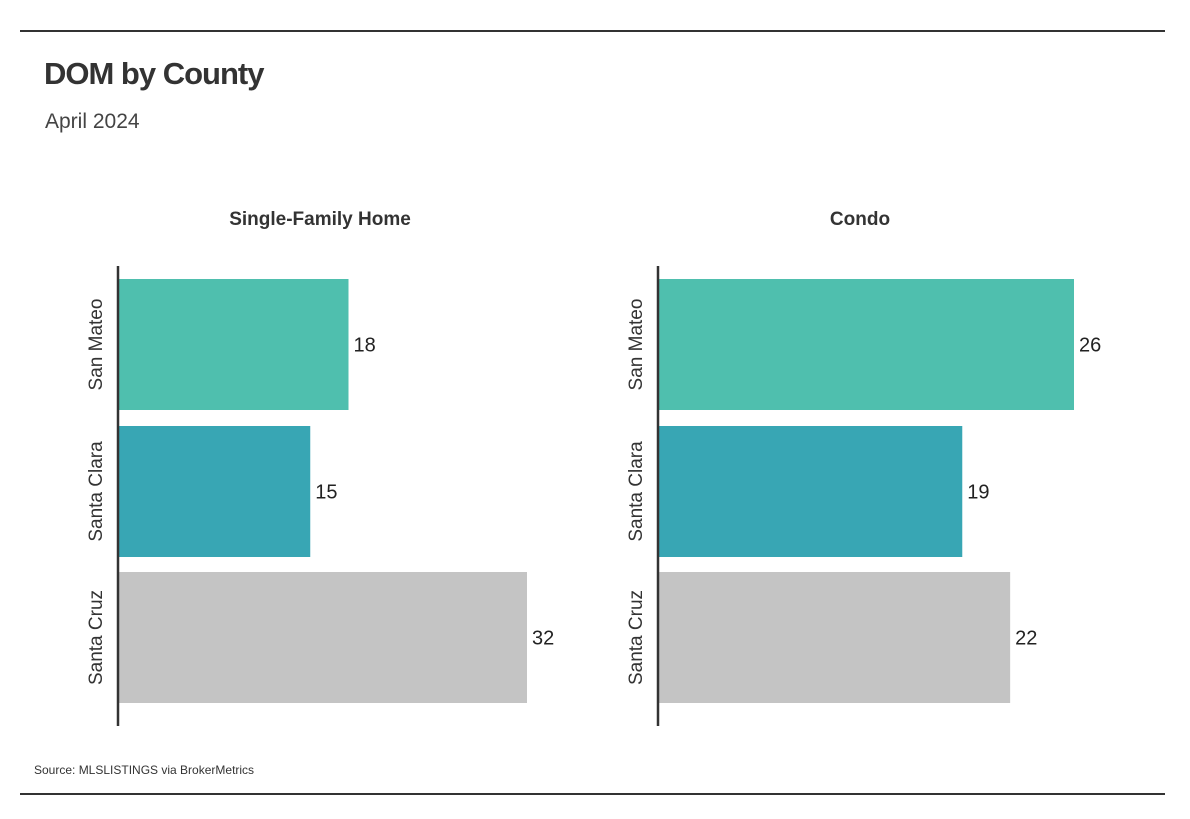 Image resolution: width=1190 pixels, height=819 pixels. What do you see at coordinates (1090, 346) in the screenshot?
I see `value-label-san-mateo: 26` at bounding box center [1090, 346].